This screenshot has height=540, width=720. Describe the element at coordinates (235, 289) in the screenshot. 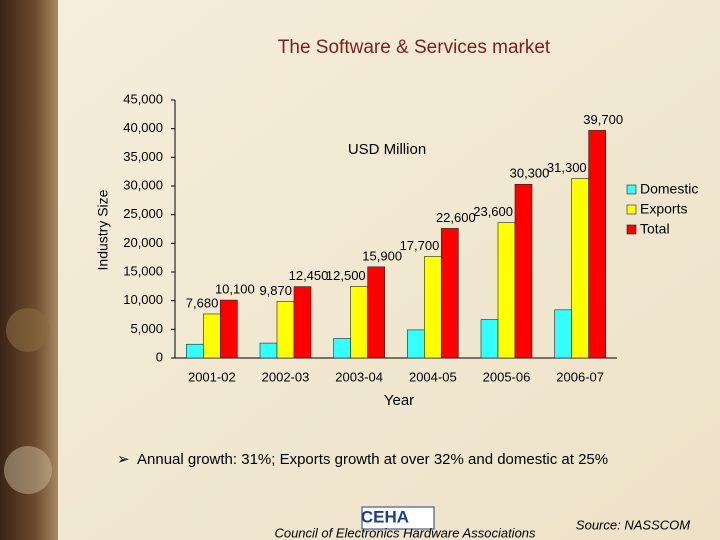

I see `data-label: 10,100` at that location.